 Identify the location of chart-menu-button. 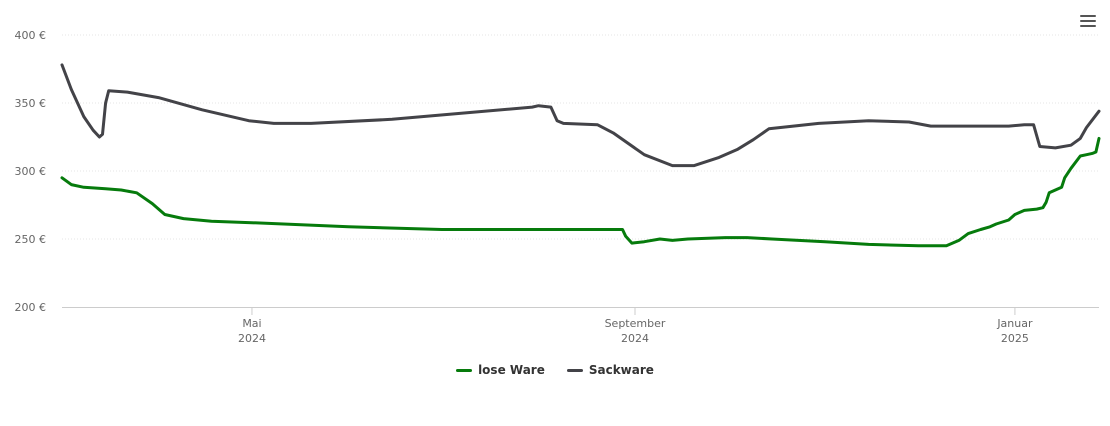
(1088, 21).